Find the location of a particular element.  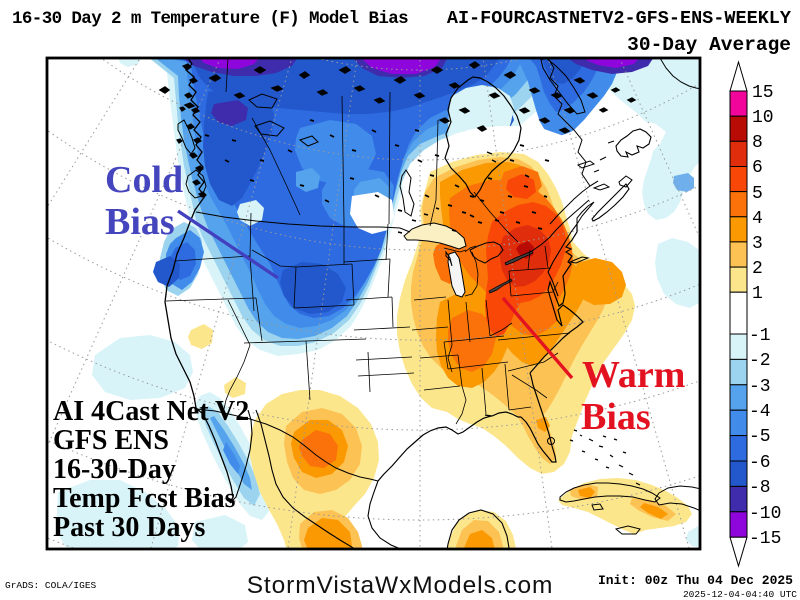

svg-text: 10 is located at coordinates (763, 118).